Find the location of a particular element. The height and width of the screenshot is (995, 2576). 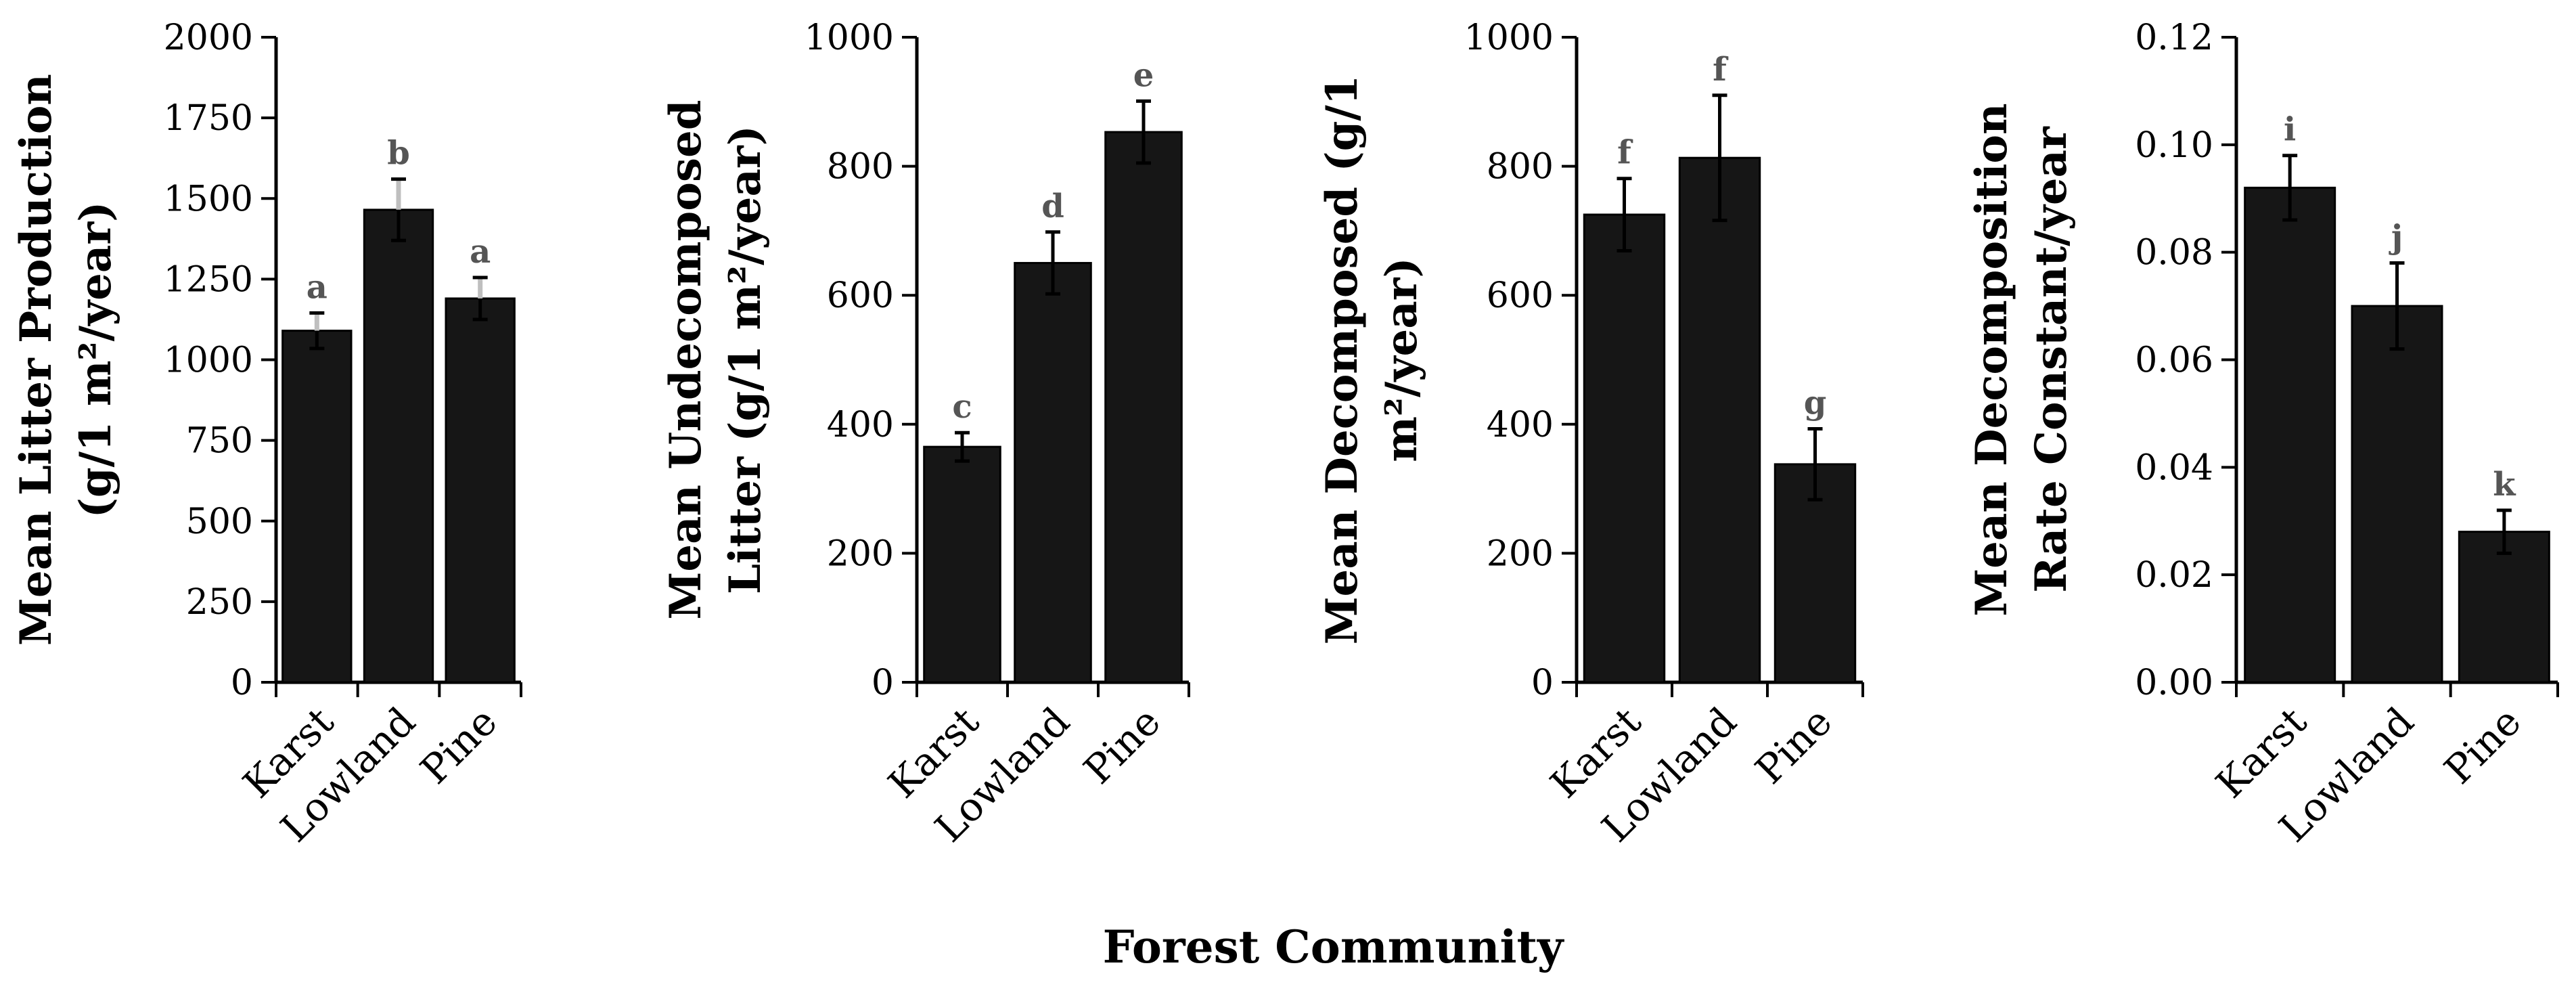

significance-letter: b is located at coordinates (399, 154).